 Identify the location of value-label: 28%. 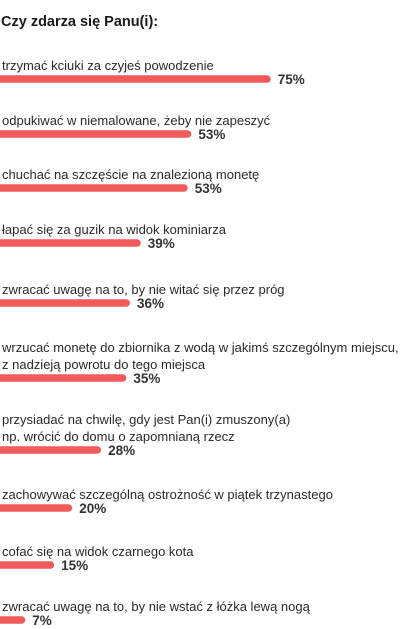
(121, 450).